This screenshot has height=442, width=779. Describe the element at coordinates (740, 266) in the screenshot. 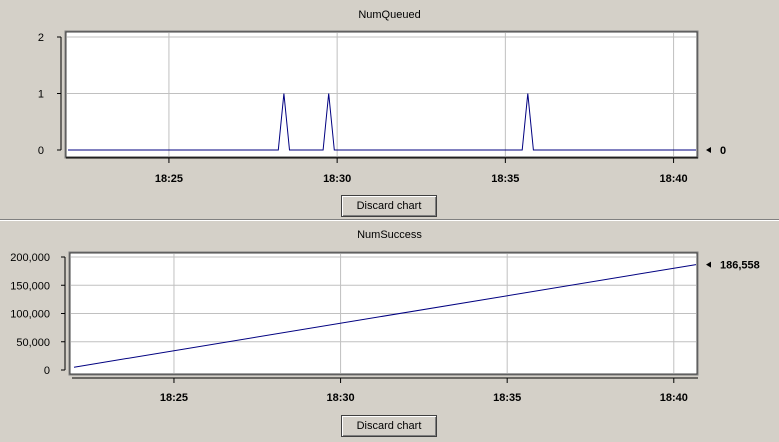

I see `current-value-label: 186,558` at that location.